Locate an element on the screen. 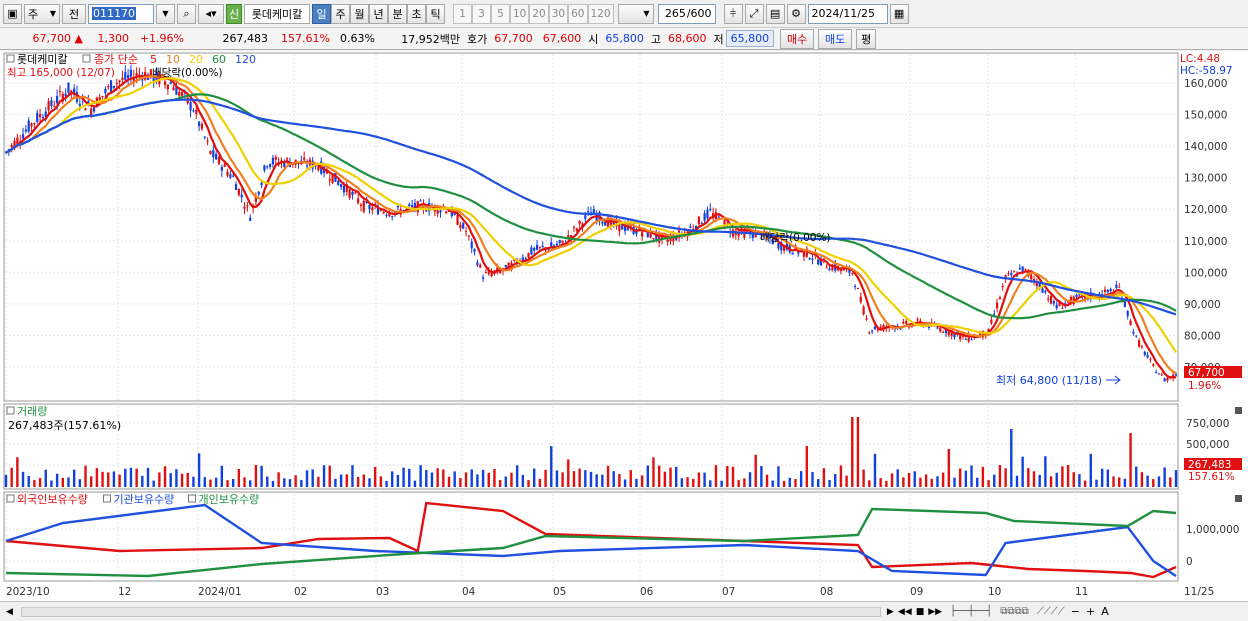 The width and height of the screenshot is (1248, 621). prev-button: 전 is located at coordinates (74, 13).